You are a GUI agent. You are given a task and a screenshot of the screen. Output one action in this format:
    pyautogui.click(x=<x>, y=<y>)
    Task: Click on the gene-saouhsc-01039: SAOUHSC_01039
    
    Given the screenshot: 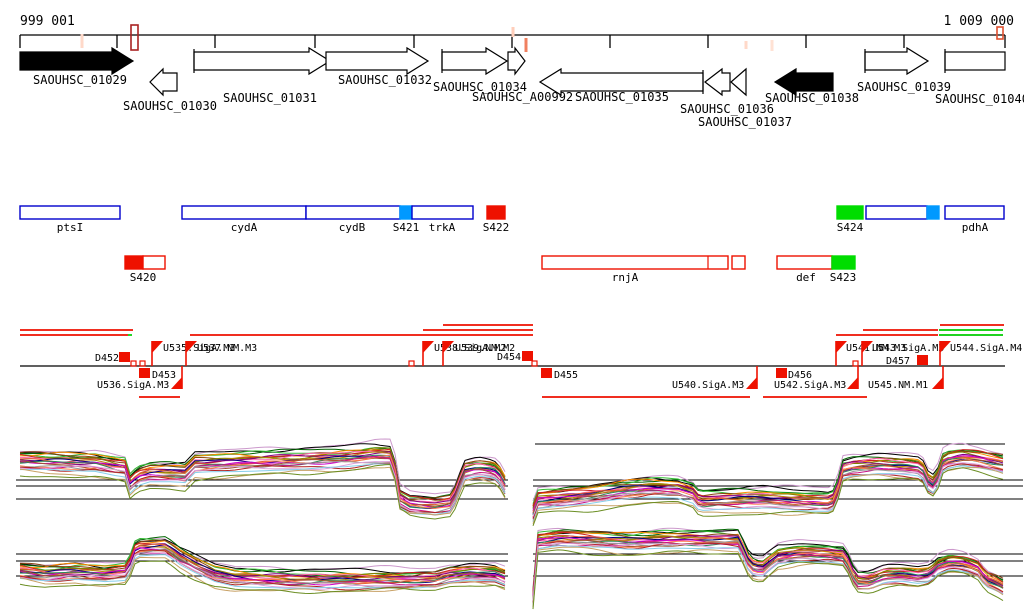 What is the action you would take?
    pyautogui.click(x=904, y=70)
    